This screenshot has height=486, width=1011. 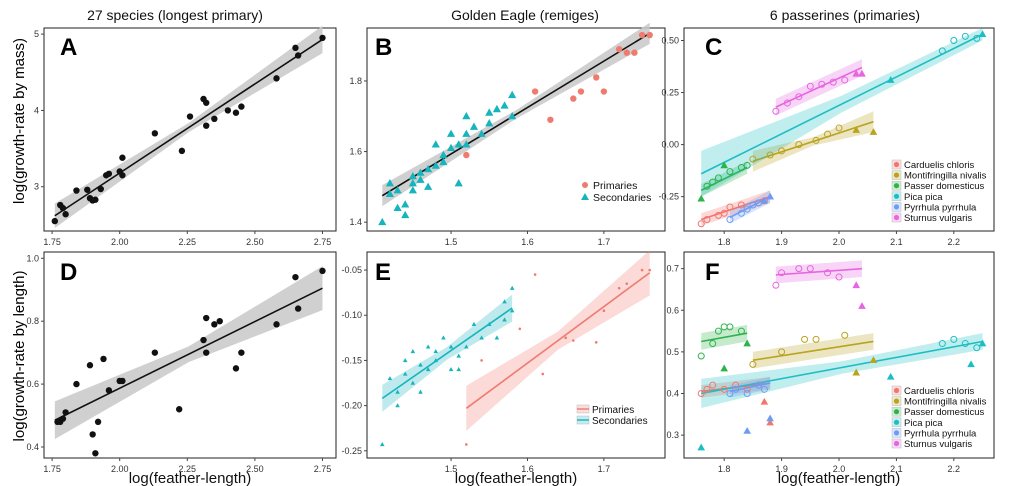 I want to click on regression-0-line, so click(x=735, y=208).